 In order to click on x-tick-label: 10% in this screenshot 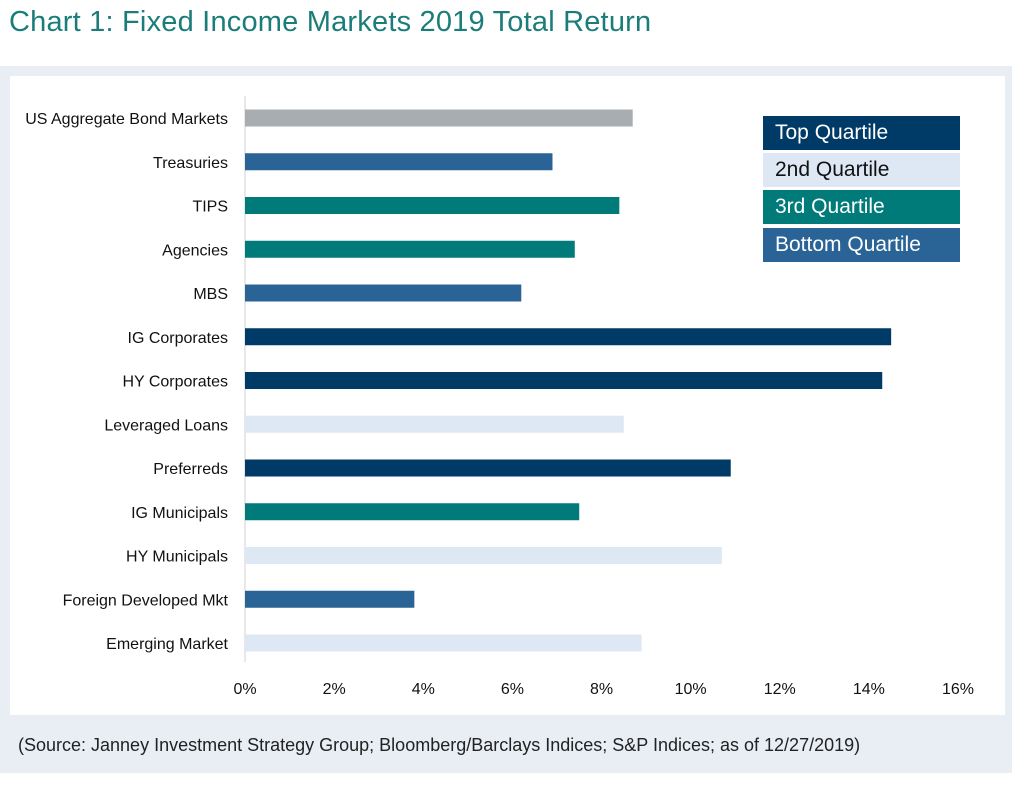, I will do `click(691, 689)`.